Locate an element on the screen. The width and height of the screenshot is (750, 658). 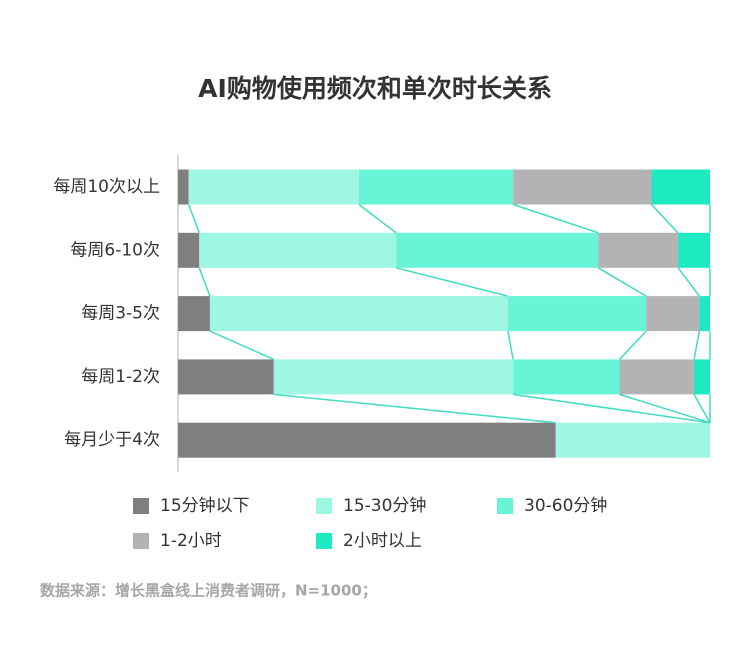
y-tick-label: 每周1-2次 is located at coordinates (120, 377).